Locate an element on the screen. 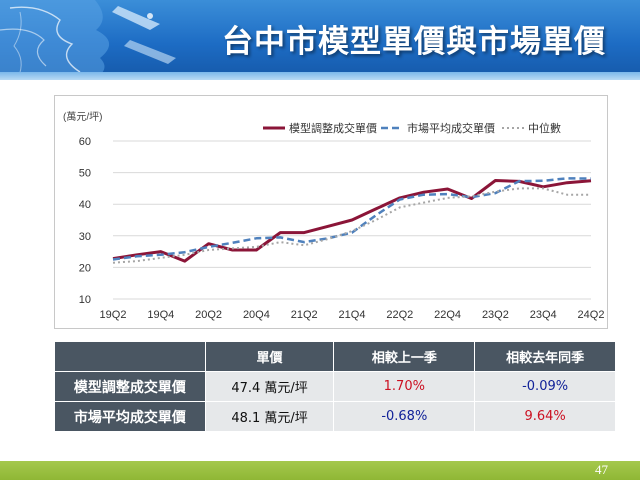 This screenshot has height=480, width=640. table-header-row: 單價 相較上一季 相較去年同季 is located at coordinates (335, 356).